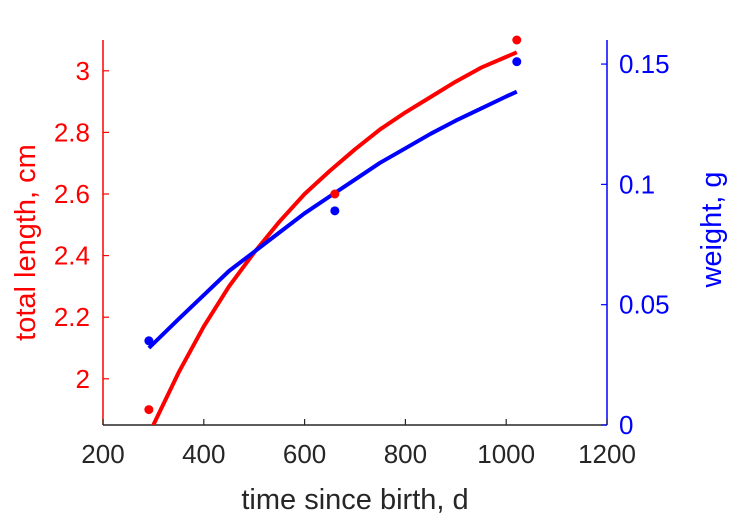 Image resolution: width=729 pixels, height=521 pixels. I want to click on y-left-tick-label: 2.6, so click(72, 194).